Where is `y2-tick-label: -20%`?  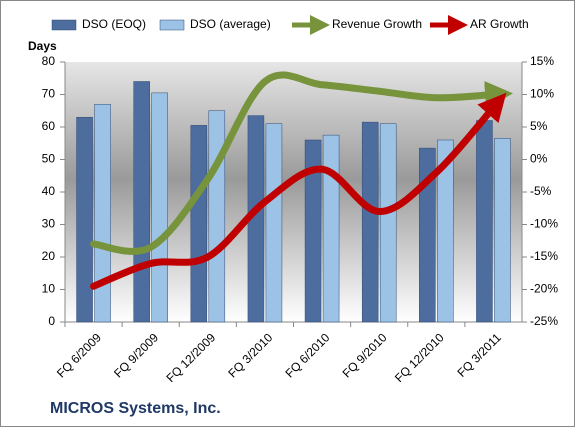 y2-tick-label: -20% is located at coordinates (544, 289).